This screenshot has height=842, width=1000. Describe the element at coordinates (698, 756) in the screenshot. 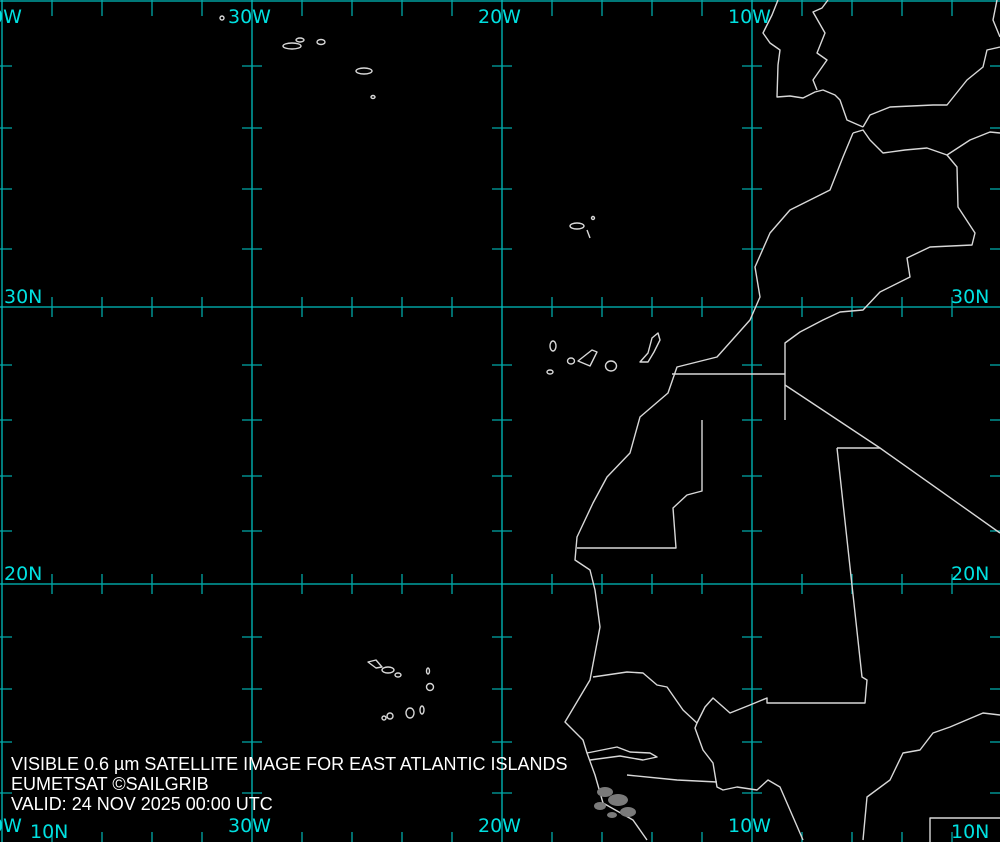

I see `border-senegal` at that location.